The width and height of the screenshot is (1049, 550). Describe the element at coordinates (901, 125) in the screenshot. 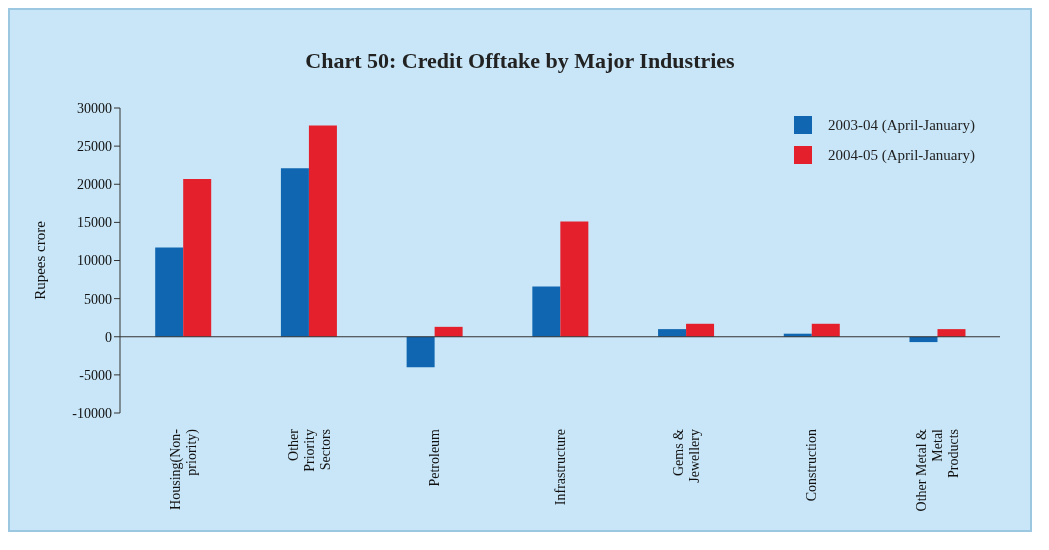

I see `legend-label: 2003-04 (April-January)` at that location.